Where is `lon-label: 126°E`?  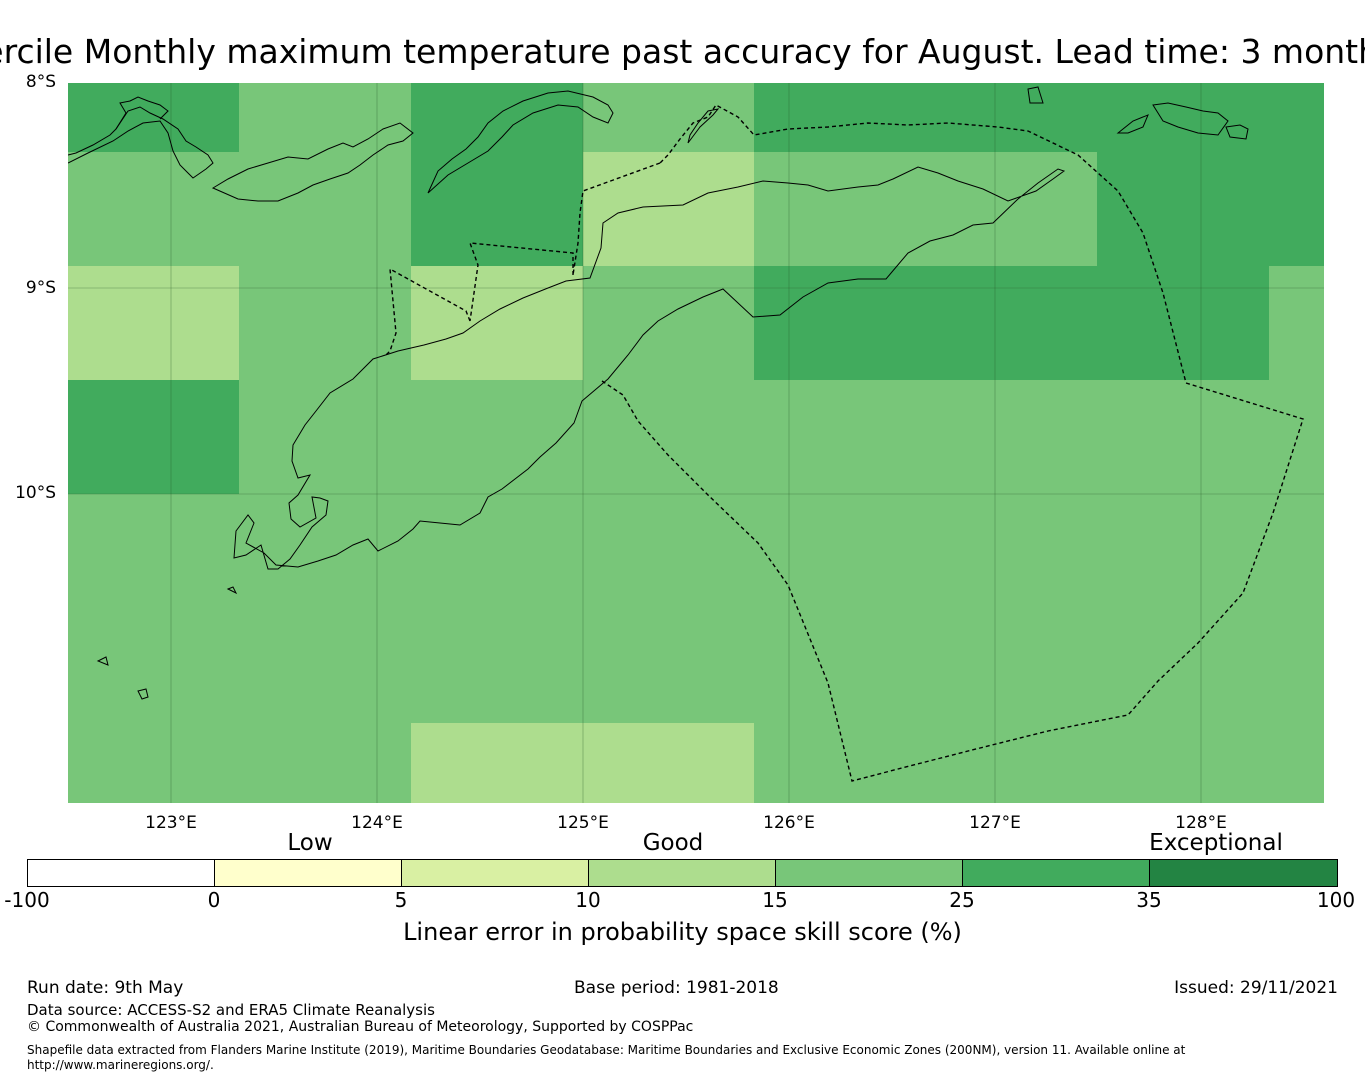 lon-label: 126°E is located at coordinates (789, 823).